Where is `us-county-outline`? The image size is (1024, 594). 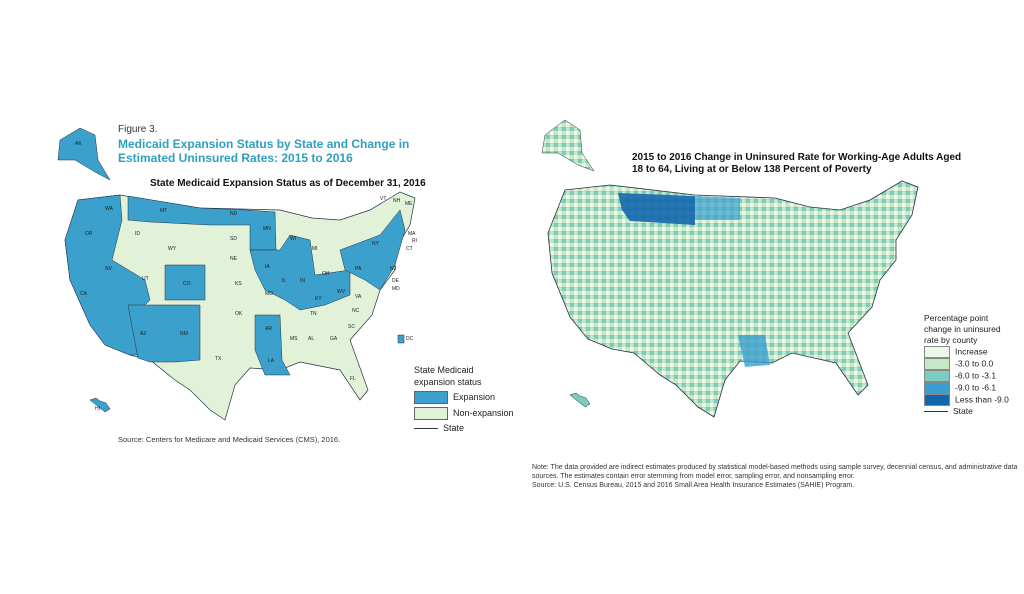
us-county-outline is located at coordinates (733, 299).